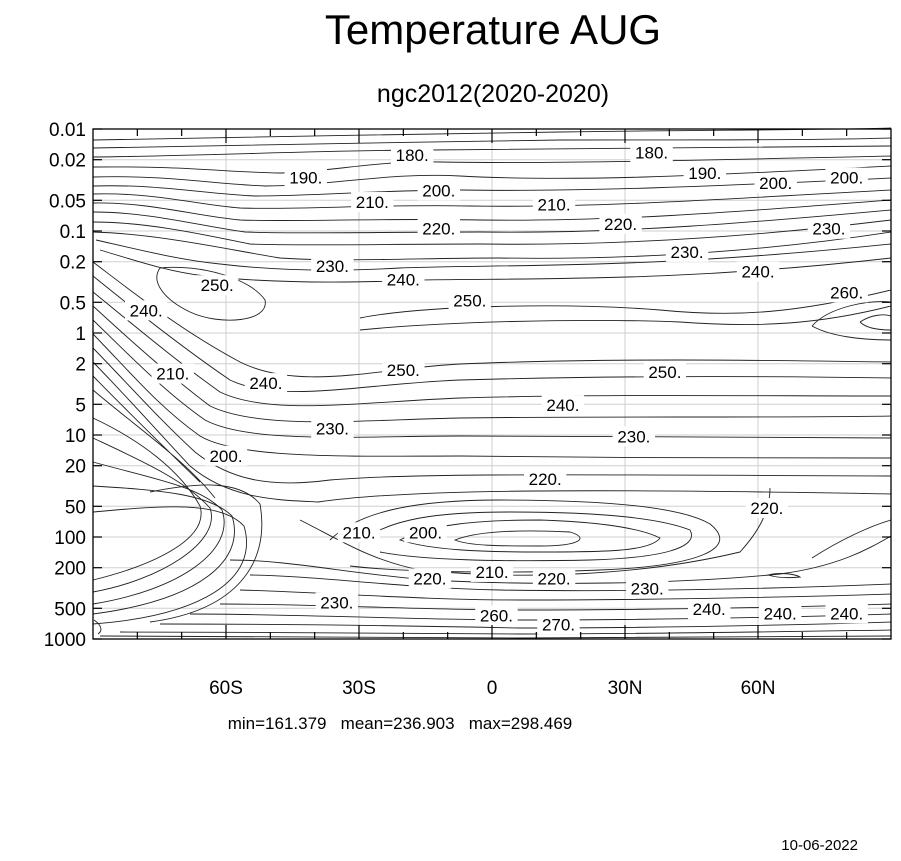 This screenshot has height=861, width=901. What do you see at coordinates (80, 334) in the screenshot?
I see `y-tick-label: 1` at bounding box center [80, 334].